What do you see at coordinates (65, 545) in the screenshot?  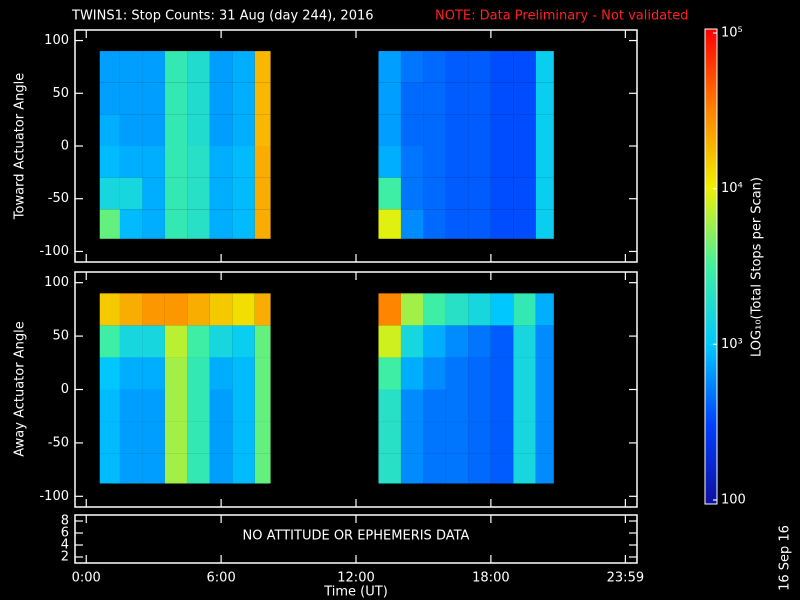 I see `y-tick-label: 4` at bounding box center [65, 545].